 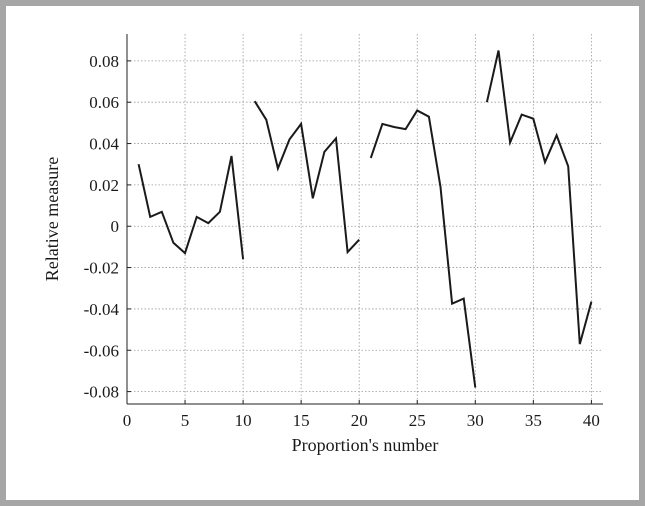 What do you see at coordinates (301, 420) in the screenshot?
I see `x-tick-label: 15` at bounding box center [301, 420].